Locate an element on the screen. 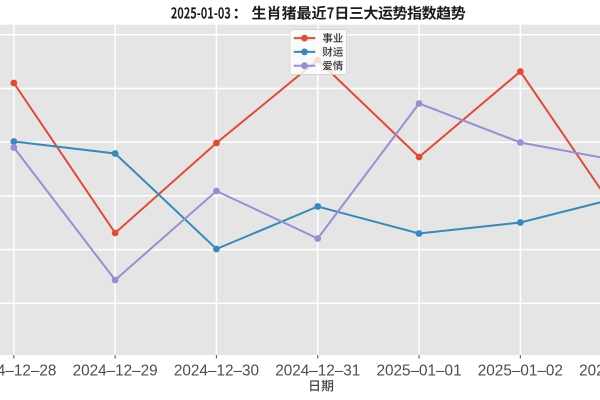 The width and height of the screenshot is (600, 400). svg-text: 2025–01–01 is located at coordinates (419, 371).